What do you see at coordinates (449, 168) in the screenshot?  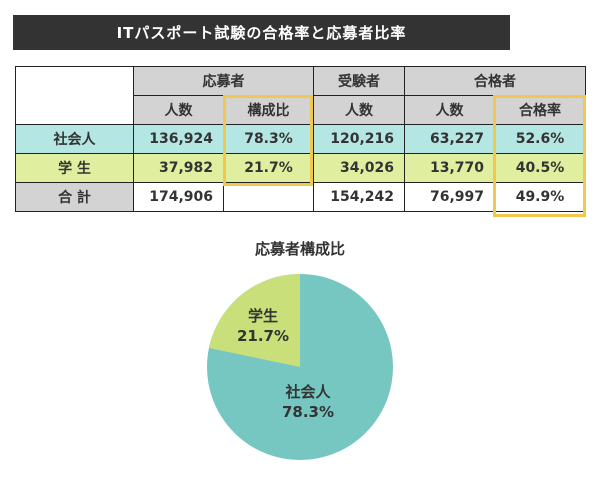 I see `cell-passers: 13,770` at bounding box center [449, 168].